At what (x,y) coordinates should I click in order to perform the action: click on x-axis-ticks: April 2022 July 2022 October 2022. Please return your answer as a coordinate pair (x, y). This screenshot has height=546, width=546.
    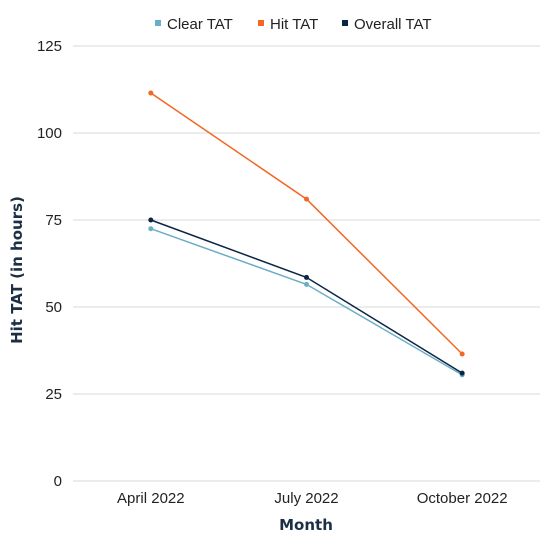
    Looking at the image, I should click on (312, 498).